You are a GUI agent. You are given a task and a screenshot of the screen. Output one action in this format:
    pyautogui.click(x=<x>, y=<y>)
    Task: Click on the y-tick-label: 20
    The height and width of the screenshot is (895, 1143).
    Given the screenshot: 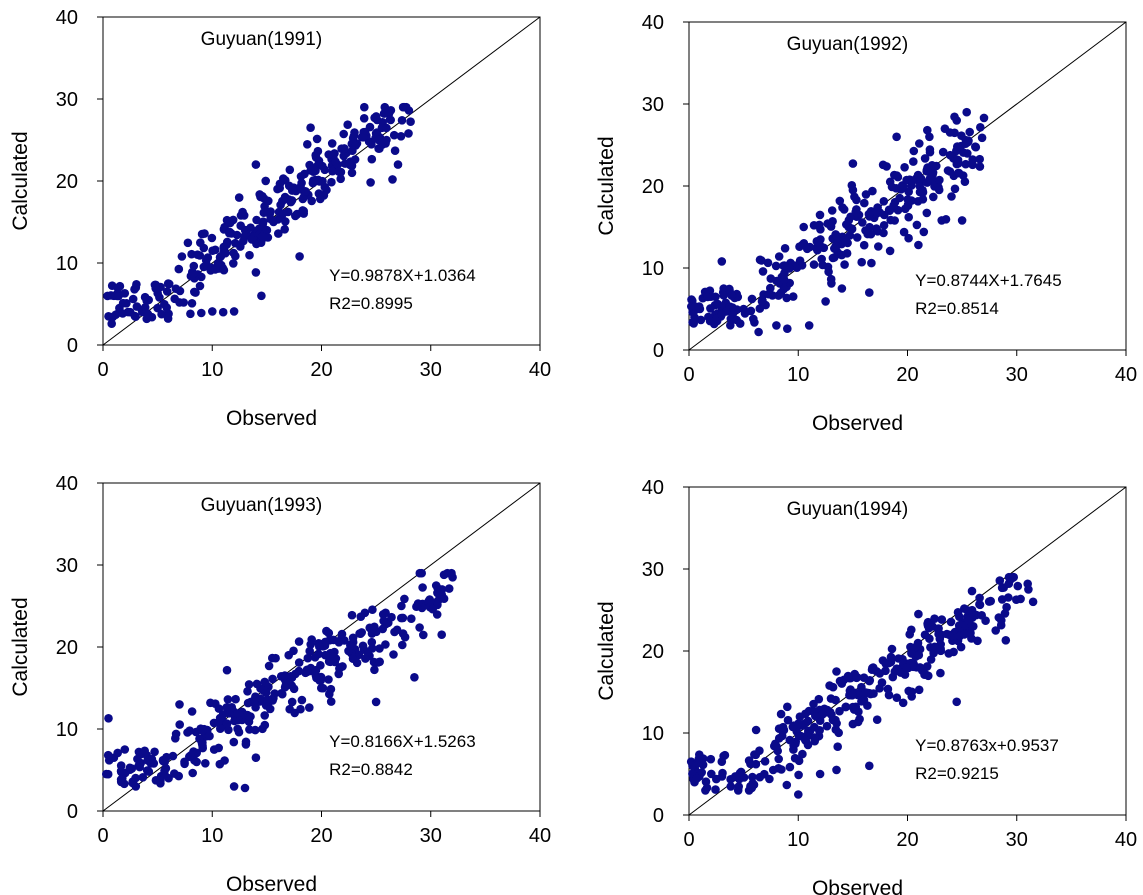 What is the action you would take?
    pyautogui.click(x=67, y=182)
    